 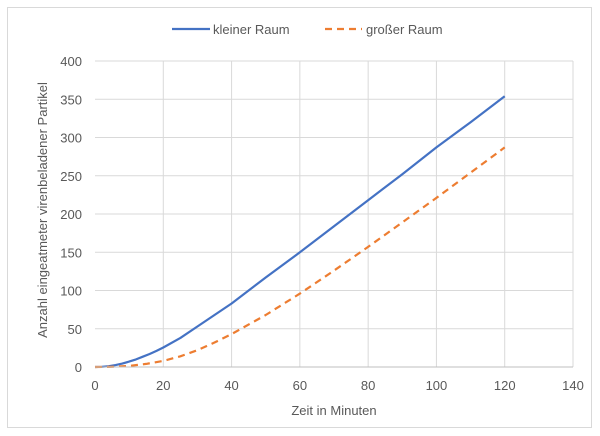 What do you see at coordinates (505, 385) in the screenshot?
I see `x-tick-label: 120` at bounding box center [505, 385].